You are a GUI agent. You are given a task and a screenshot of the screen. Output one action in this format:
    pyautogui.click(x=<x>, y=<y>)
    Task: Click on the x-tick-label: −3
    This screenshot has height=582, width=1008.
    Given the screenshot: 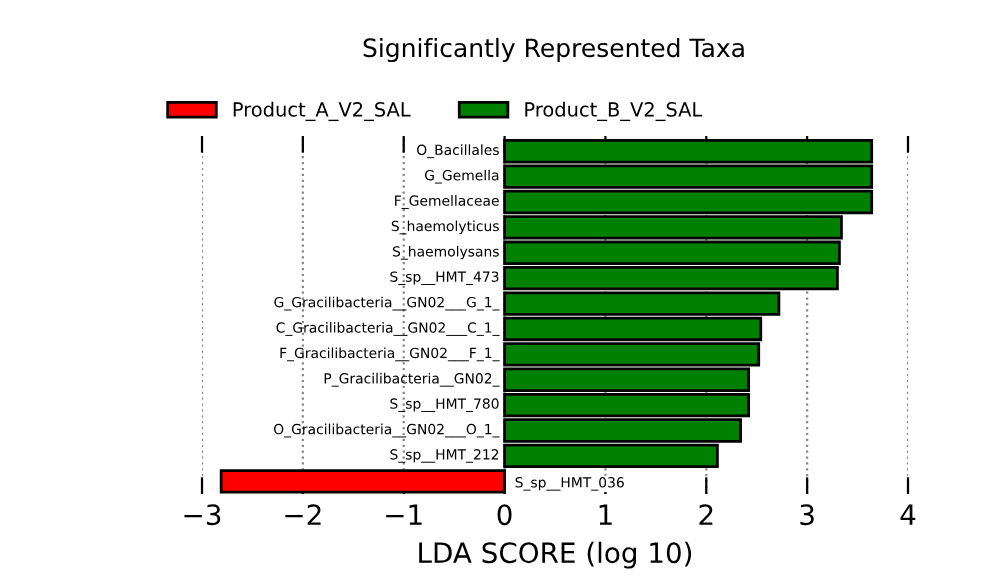 What is the action you would take?
    pyautogui.click(x=202, y=515)
    